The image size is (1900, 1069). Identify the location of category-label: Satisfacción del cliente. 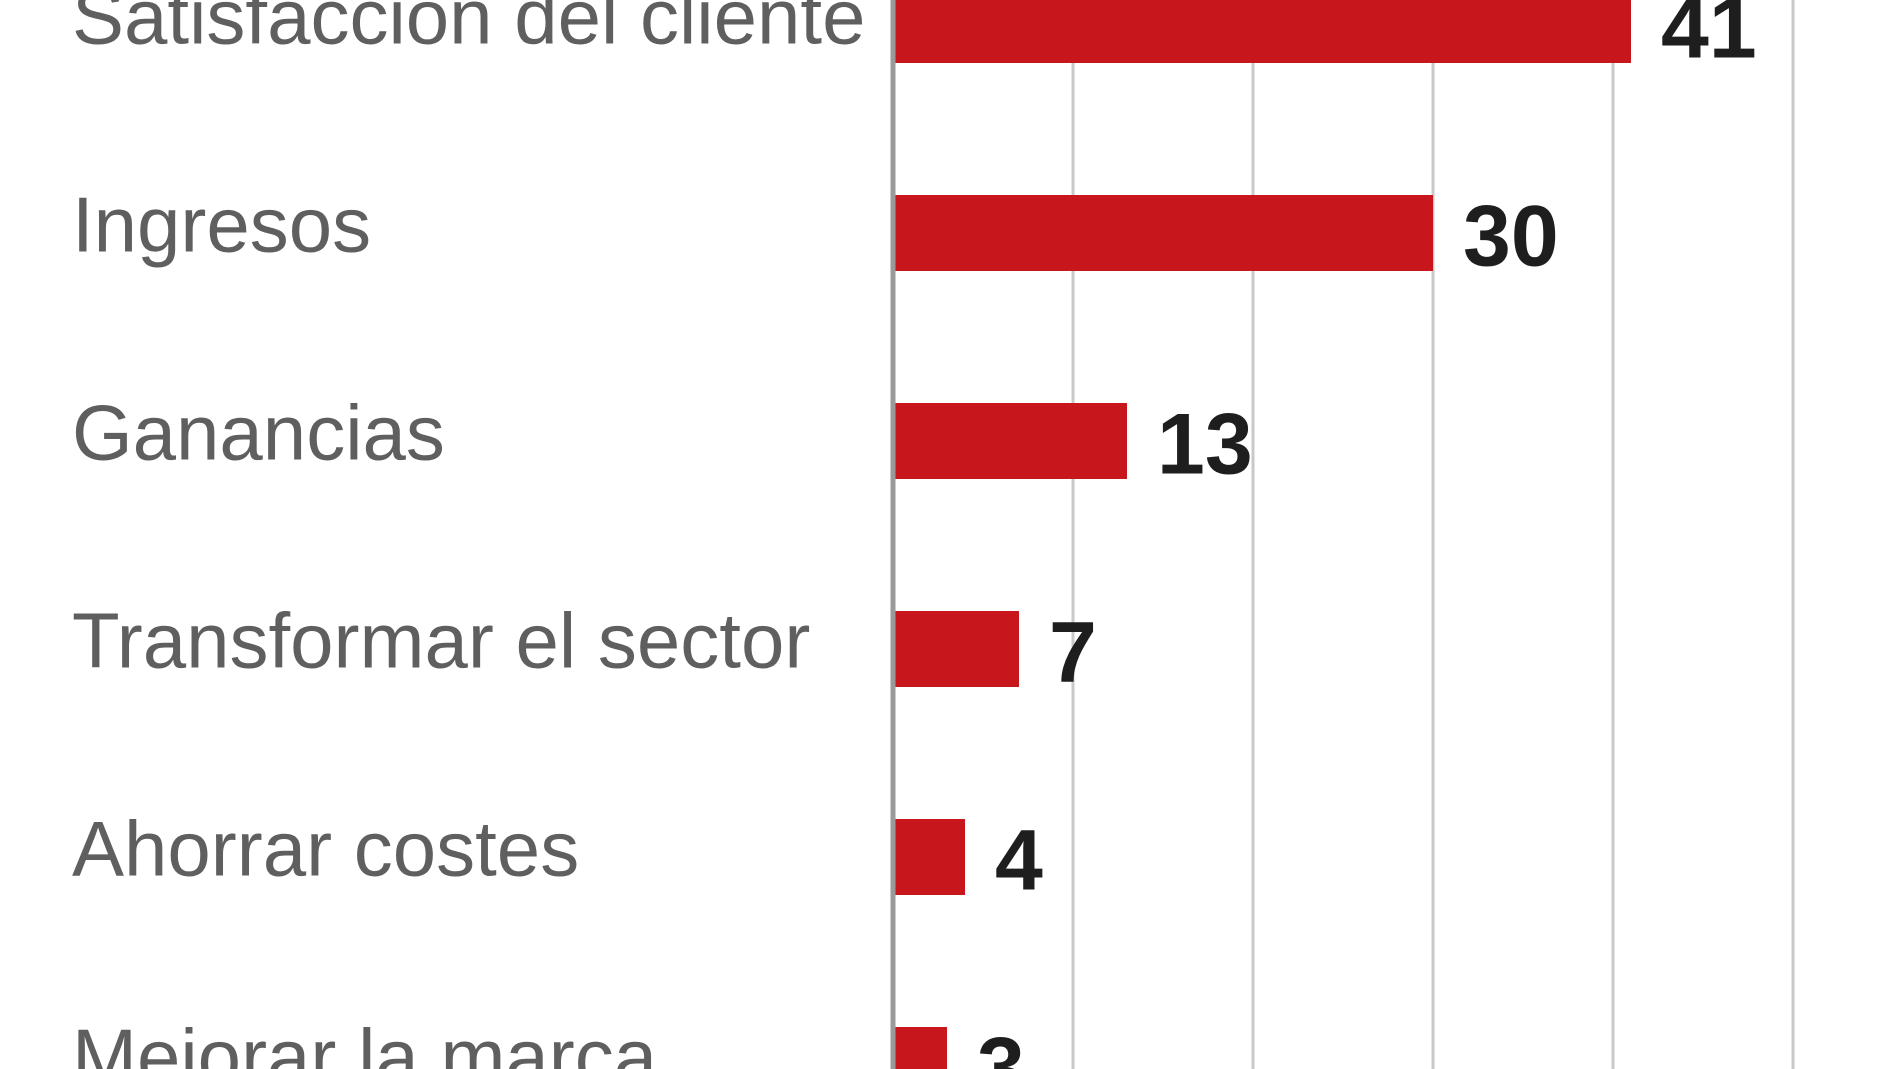
(468, 30).